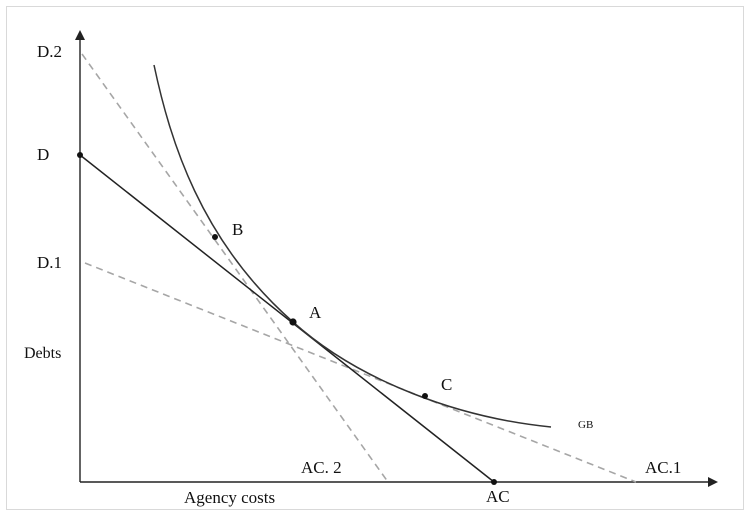 This screenshot has height=516, width=752. I want to click on point-c-dot, so click(425, 396).